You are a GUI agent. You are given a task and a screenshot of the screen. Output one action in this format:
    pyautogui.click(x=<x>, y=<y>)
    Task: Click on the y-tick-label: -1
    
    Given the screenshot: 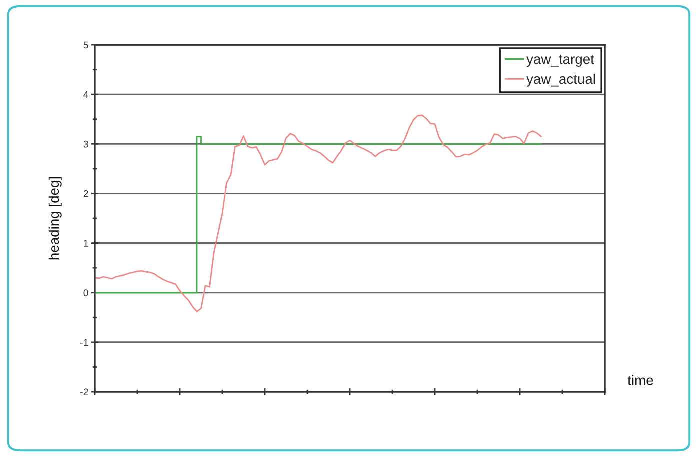 What is the action you would take?
    pyautogui.click(x=84, y=342)
    